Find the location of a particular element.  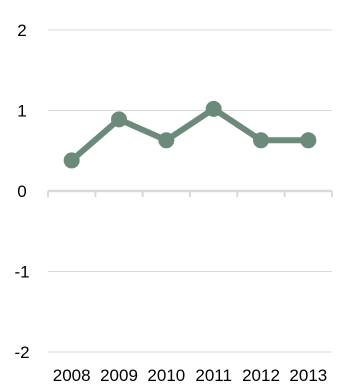

x-tick-label: 2012 is located at coordinates (261, 375).